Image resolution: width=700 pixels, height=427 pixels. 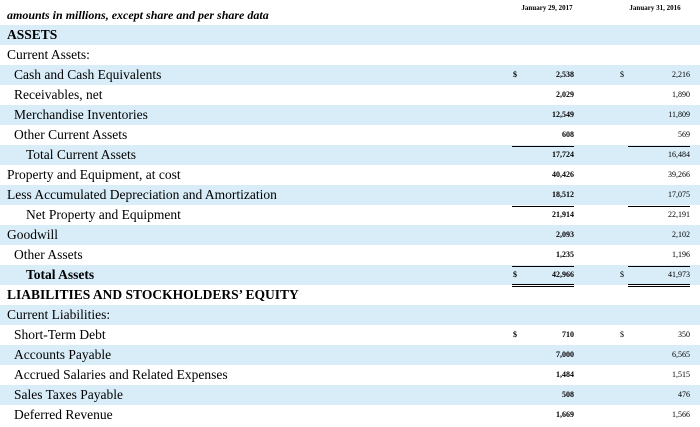 I want to click on value-2017: 21,914, so click(x=563, y=214).